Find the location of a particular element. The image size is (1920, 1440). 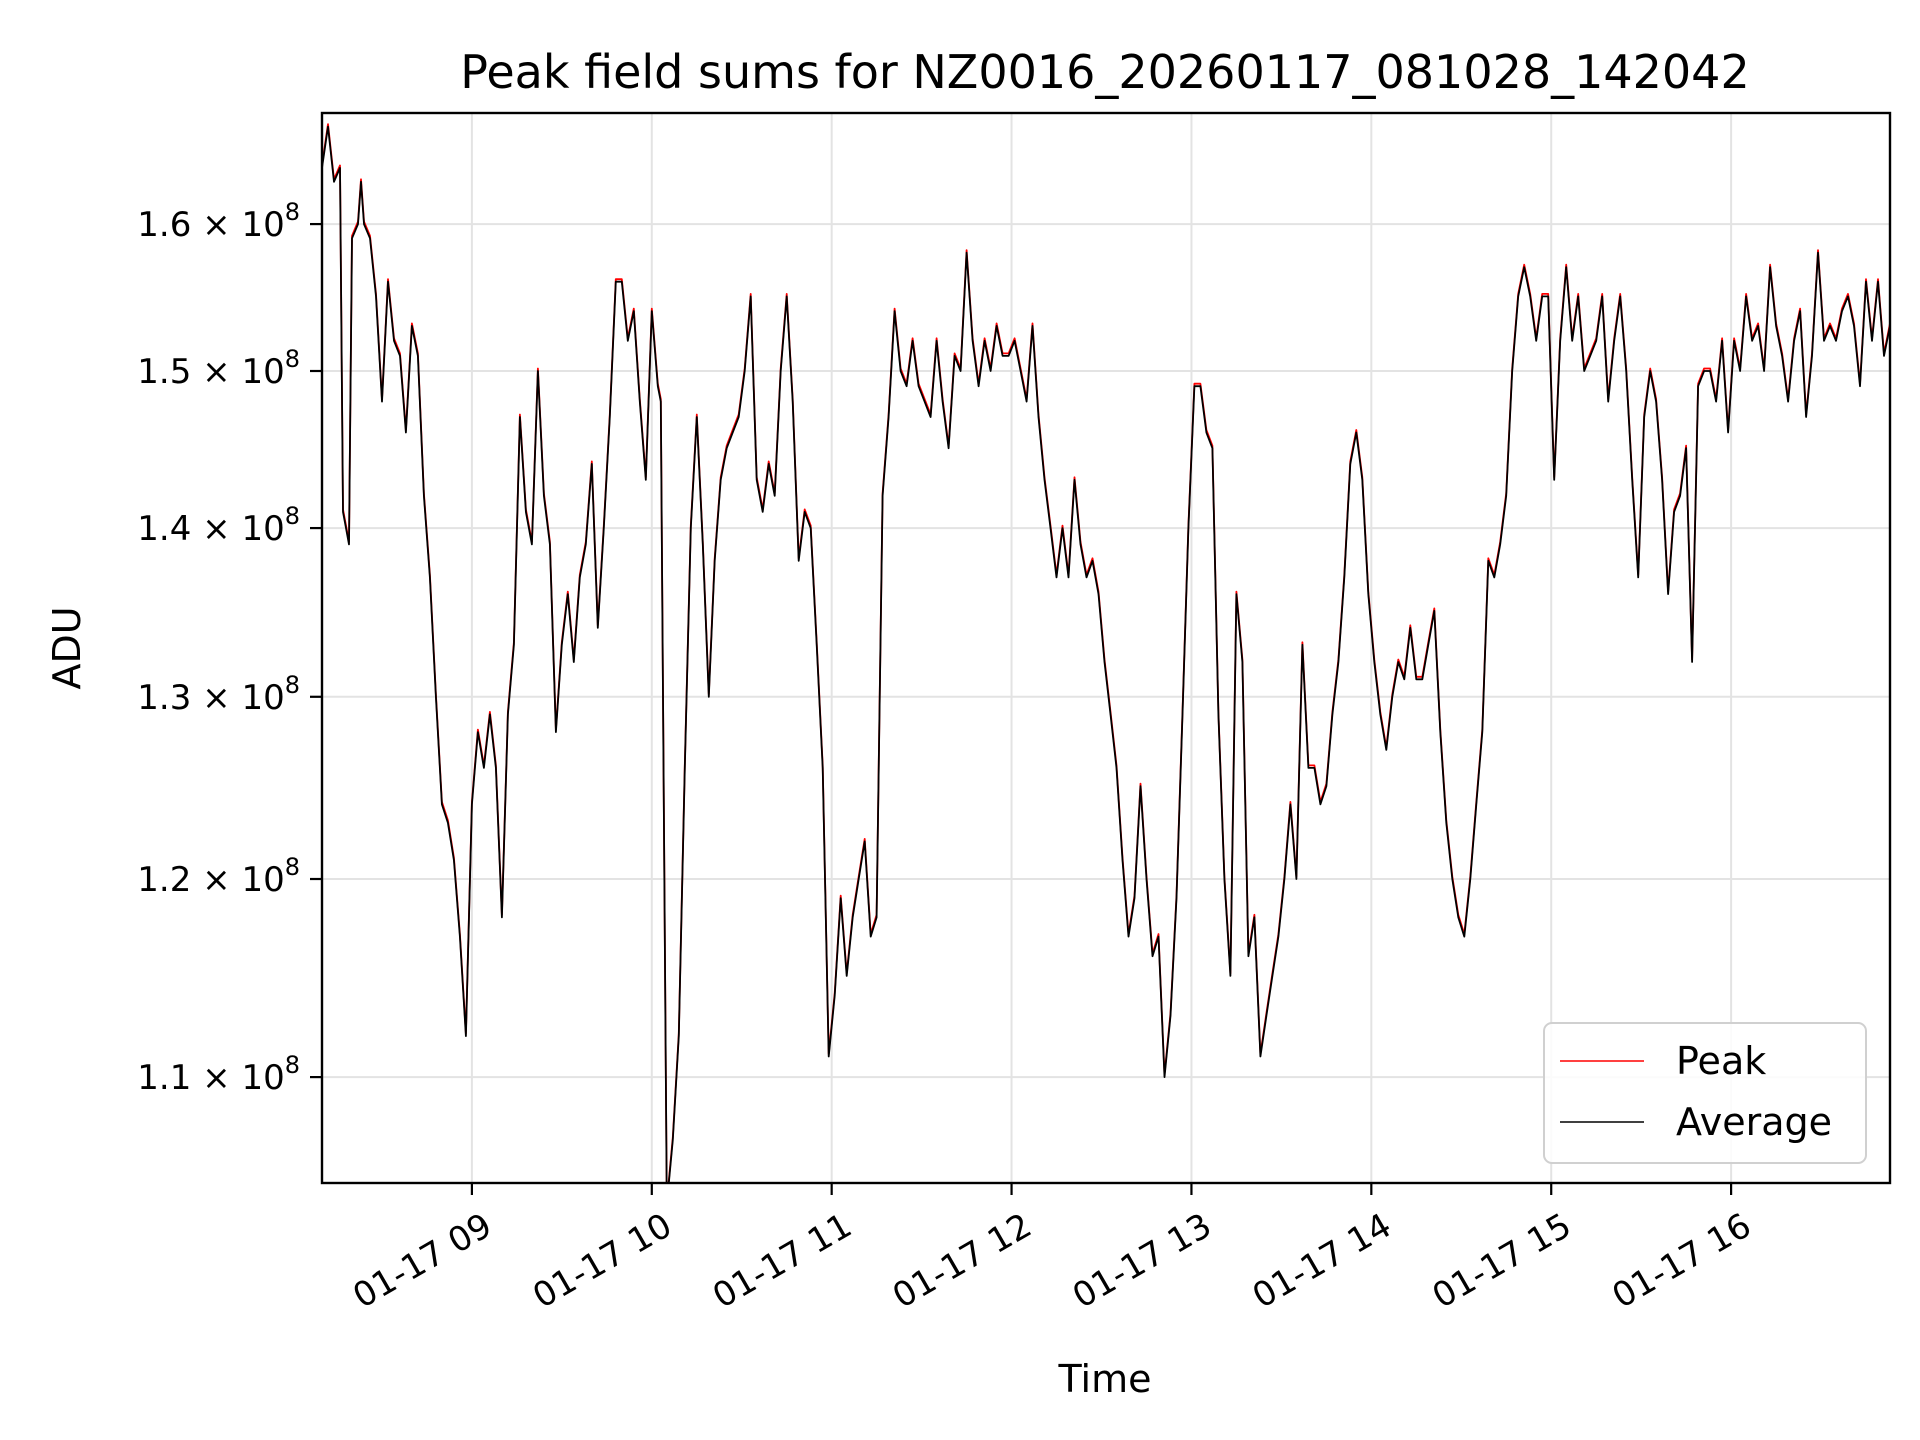

y-axis-label: ADU is located at coordinates (67, 647).